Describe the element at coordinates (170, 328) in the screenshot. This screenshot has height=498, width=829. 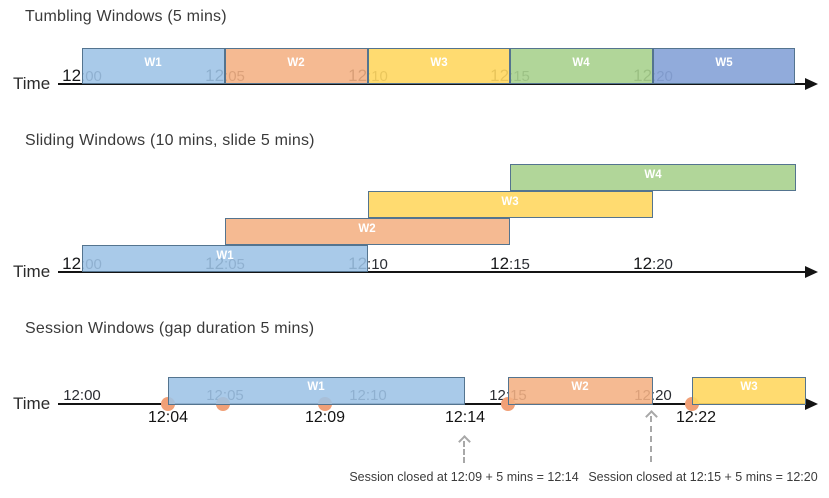
I see `section-title: Session Windows (gap duration 5 mins)` at that location.